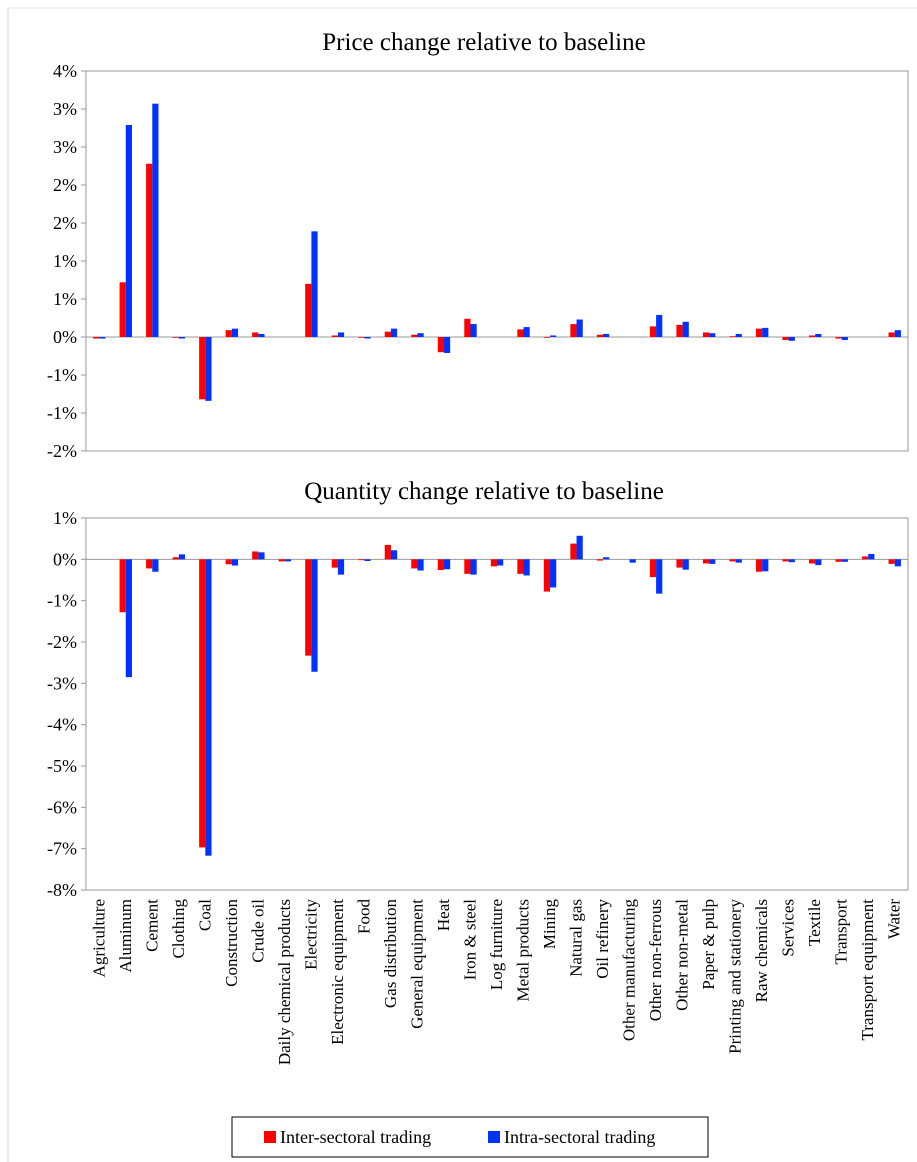  What do you see at coordinates (629, 970) in the screenshot?
I see `category-label: Other manufacturing` at bounding box center [629, 970].